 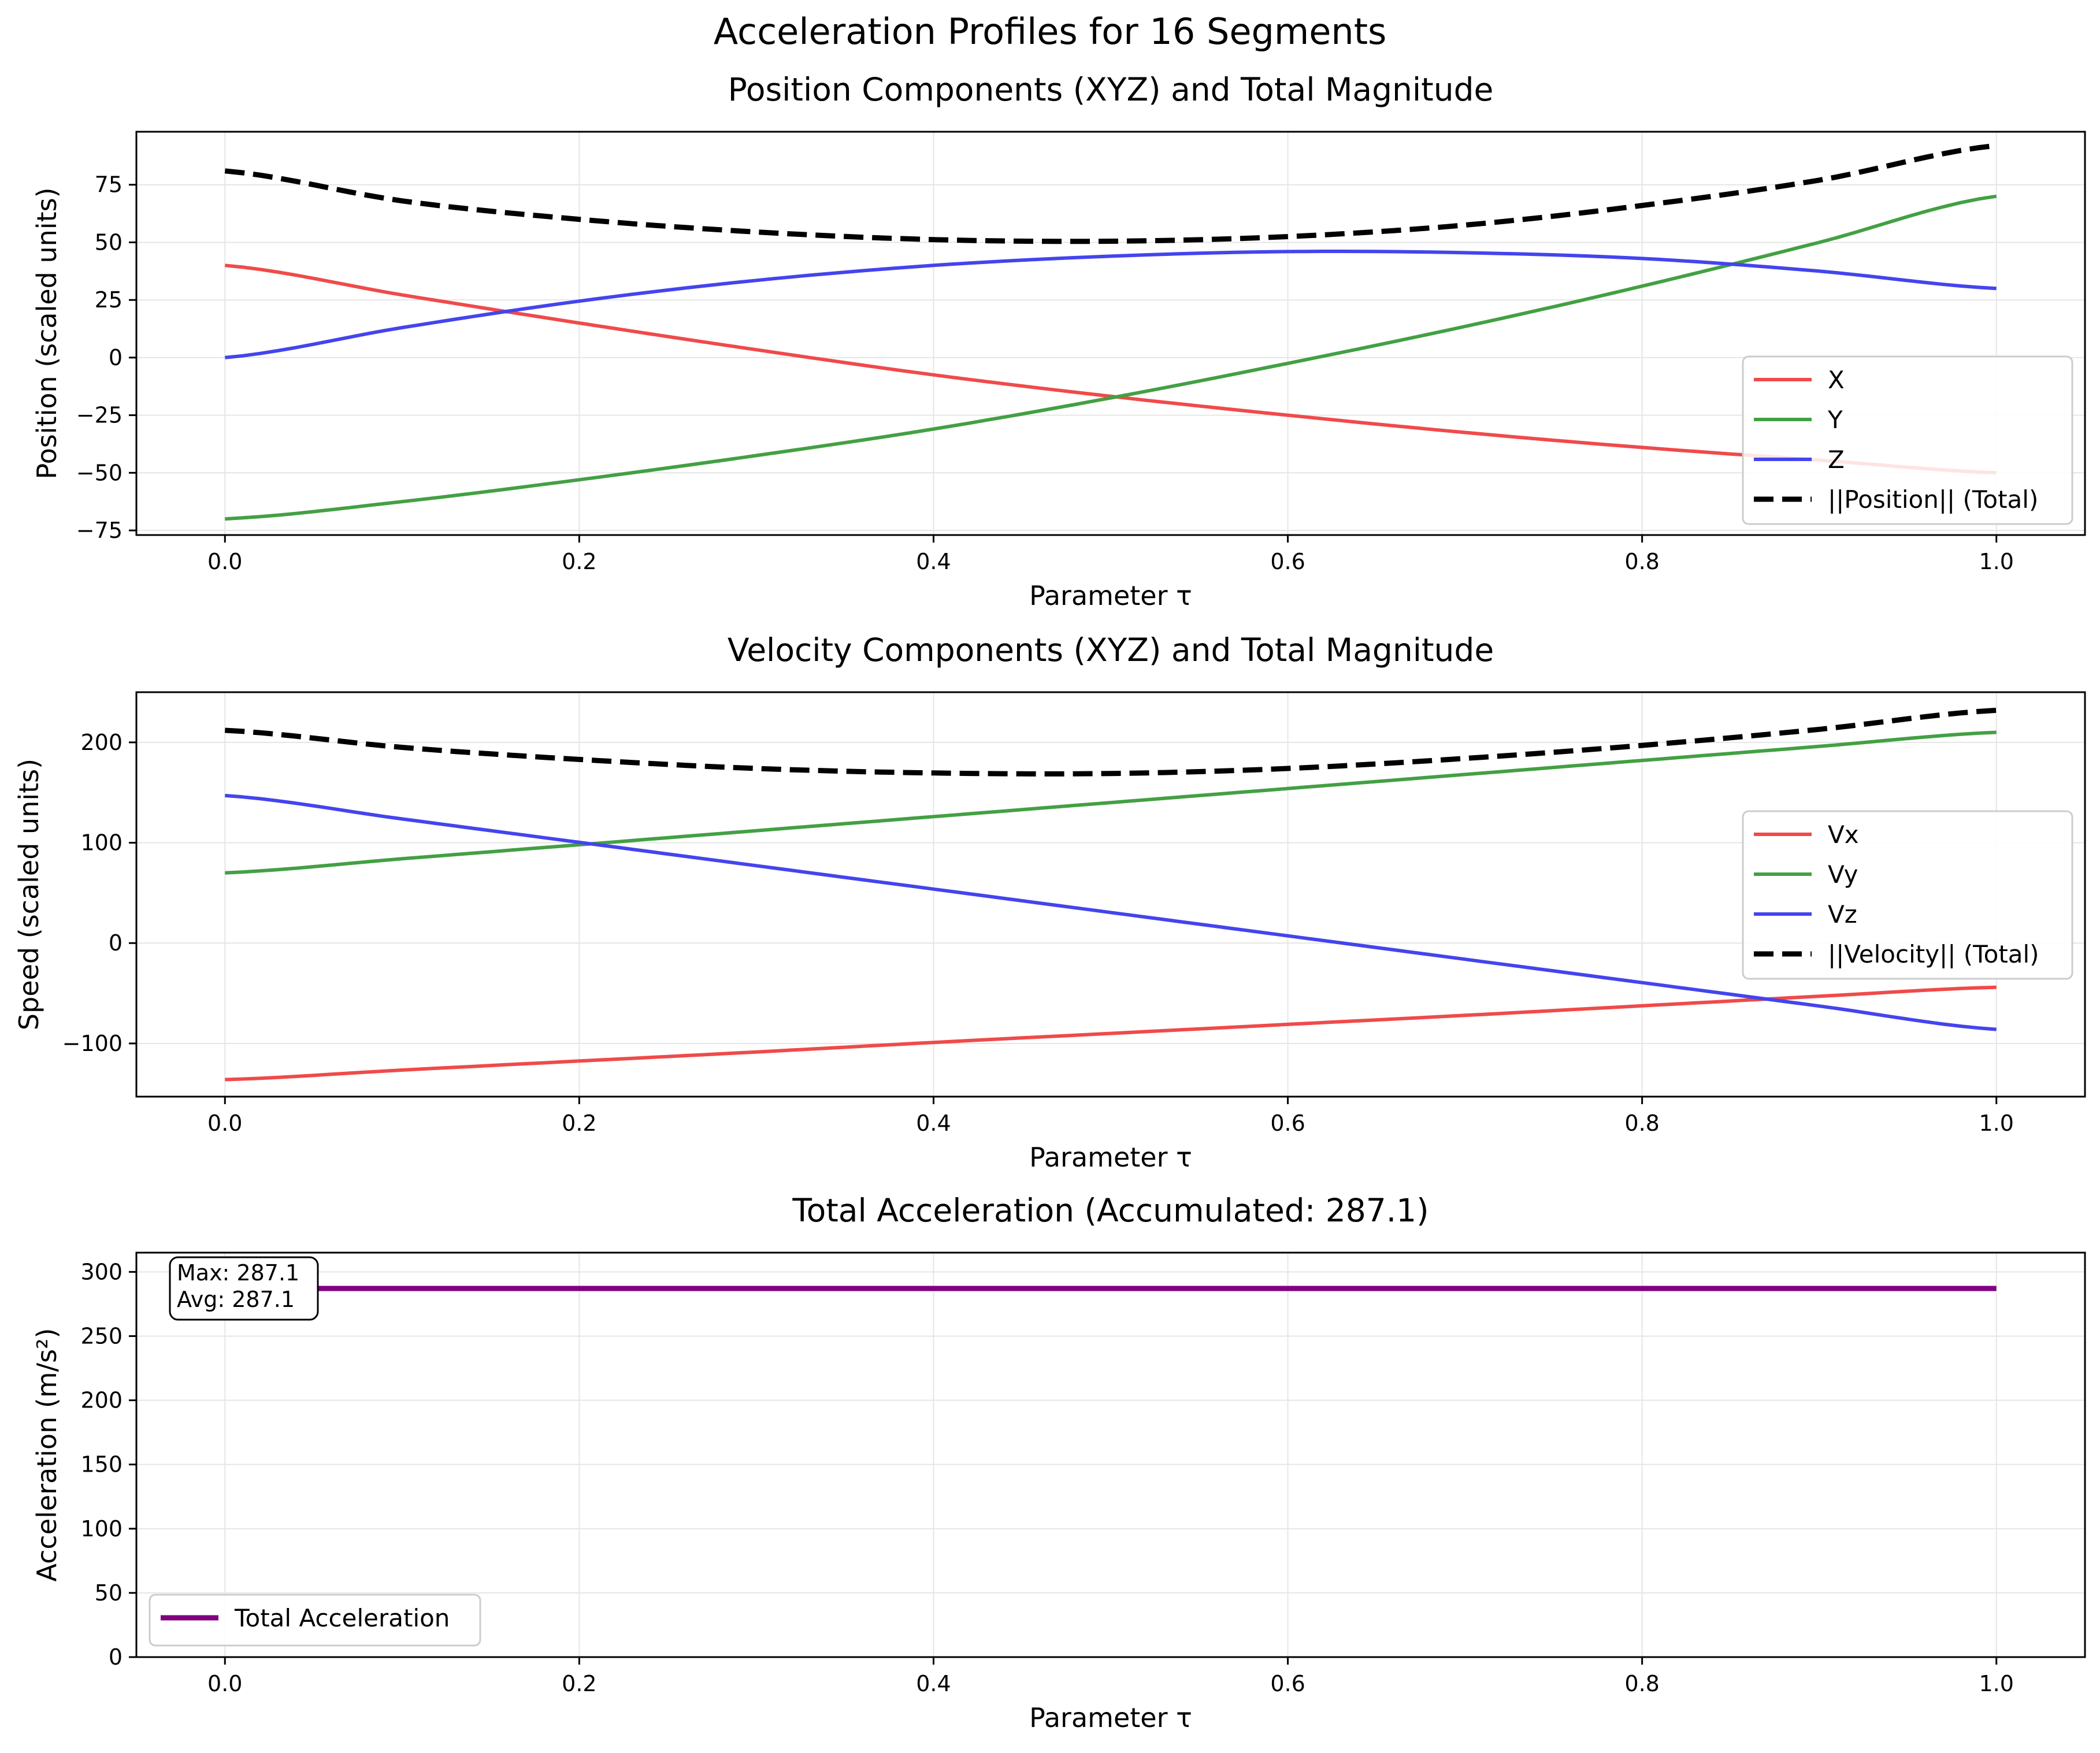 I want to click on y-tick-label: 300, so click(x=102, y=1271).